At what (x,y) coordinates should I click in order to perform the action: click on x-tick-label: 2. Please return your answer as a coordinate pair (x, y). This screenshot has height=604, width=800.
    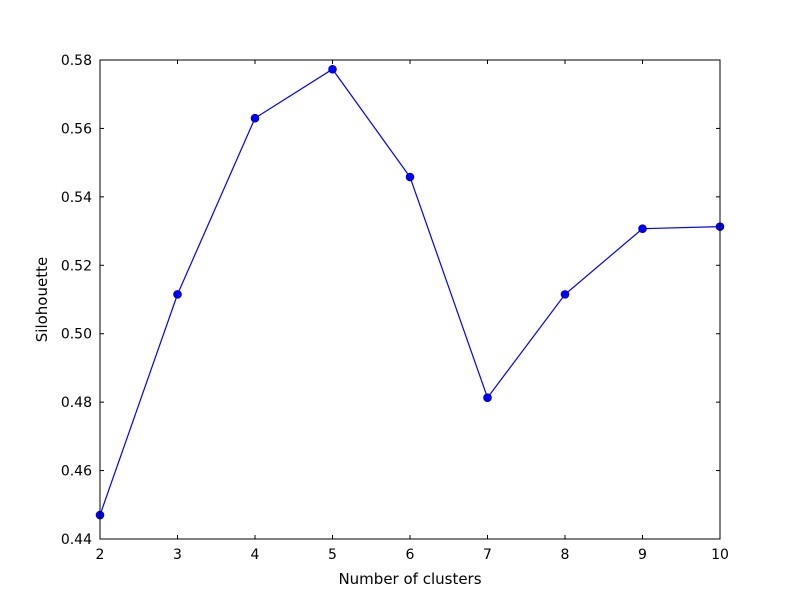
    Looking at the image, I should click on (100, 555).